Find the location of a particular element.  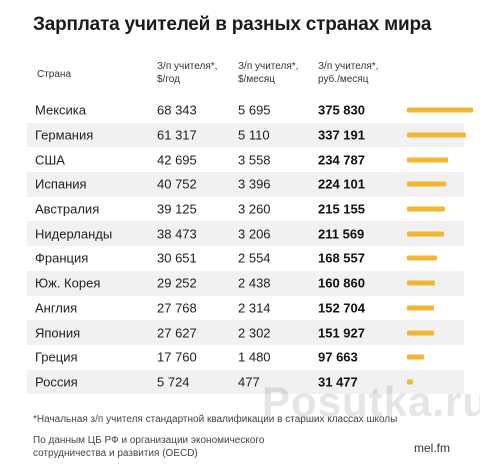

usd-month-cell: 2 314 is located at coordinates (254, 308).